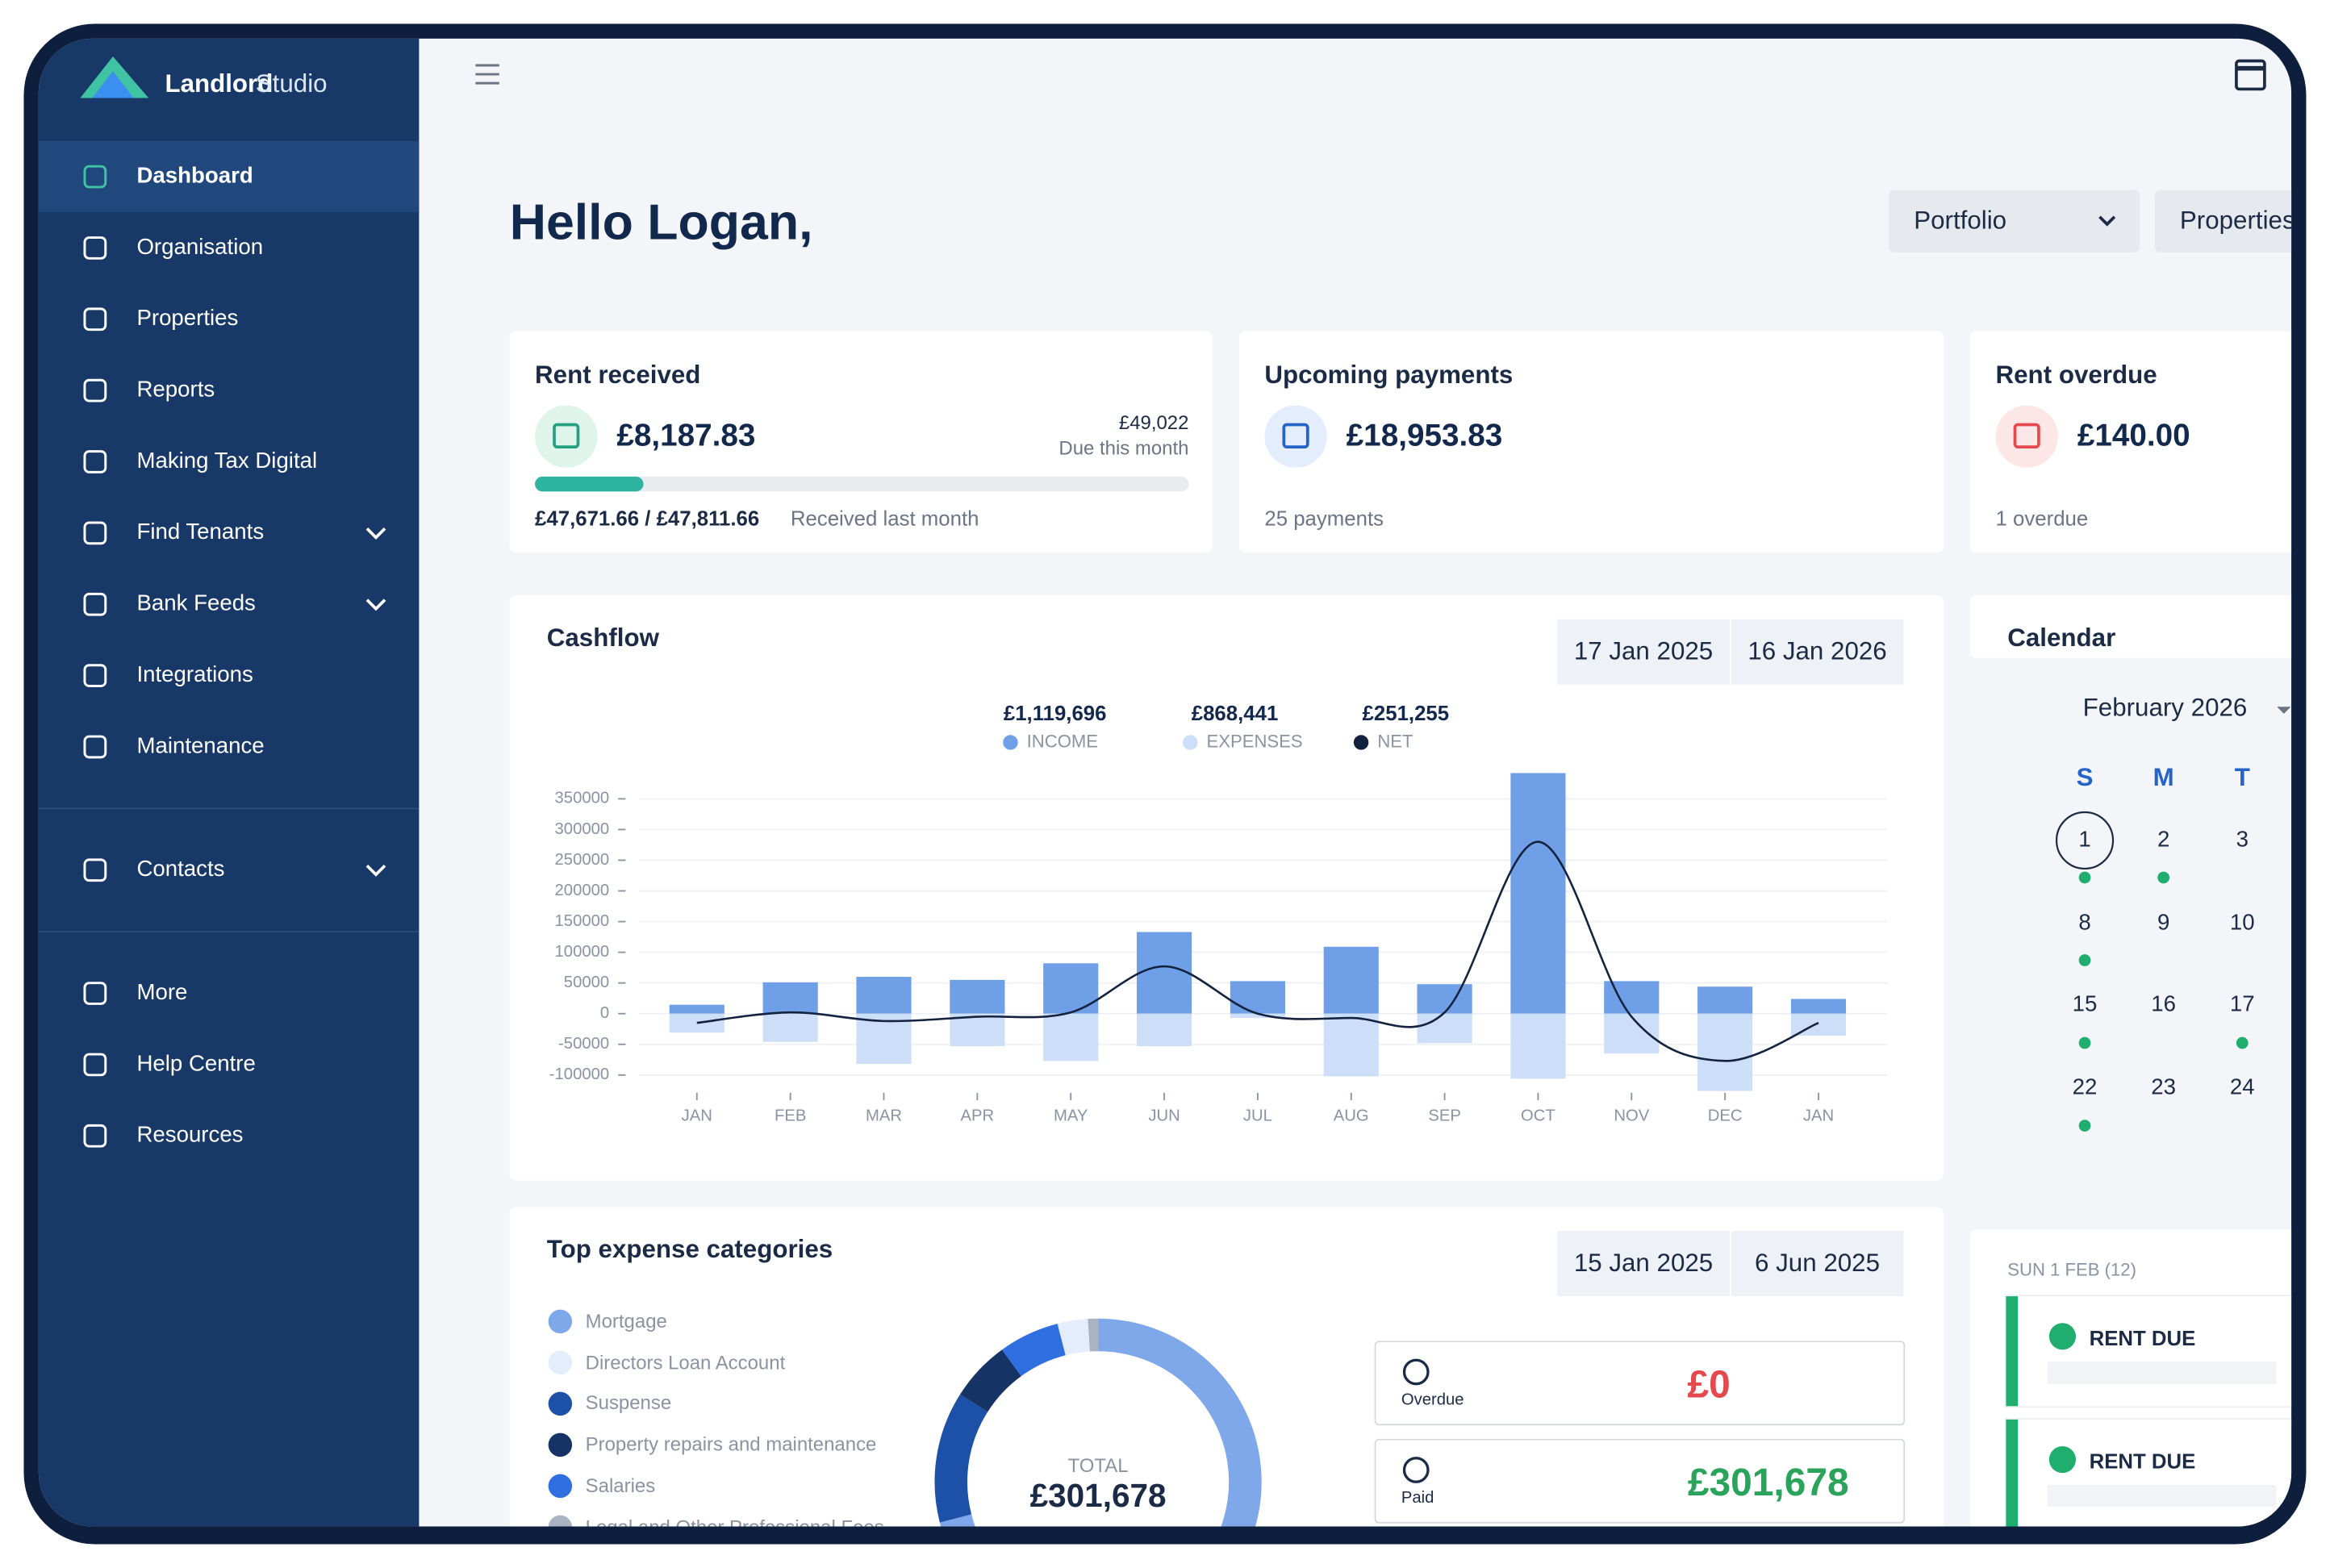 The width and height of the screenshot is (2330, 1568). What do you see at coordinates (884, 518) in the screenshot?
I see `card-footer: Received last month` at bounding box center [884, 518].